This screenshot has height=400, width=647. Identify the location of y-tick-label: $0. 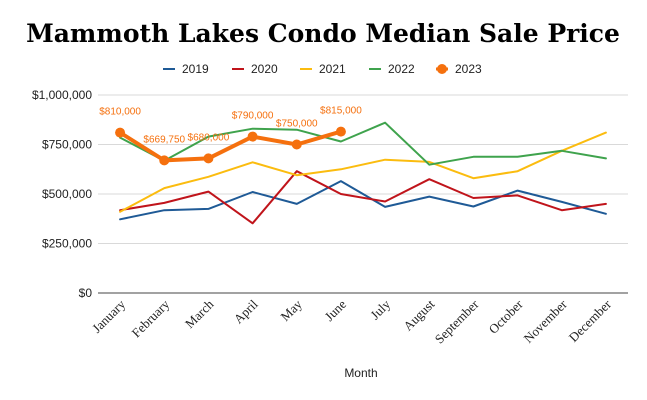
(86, 293).